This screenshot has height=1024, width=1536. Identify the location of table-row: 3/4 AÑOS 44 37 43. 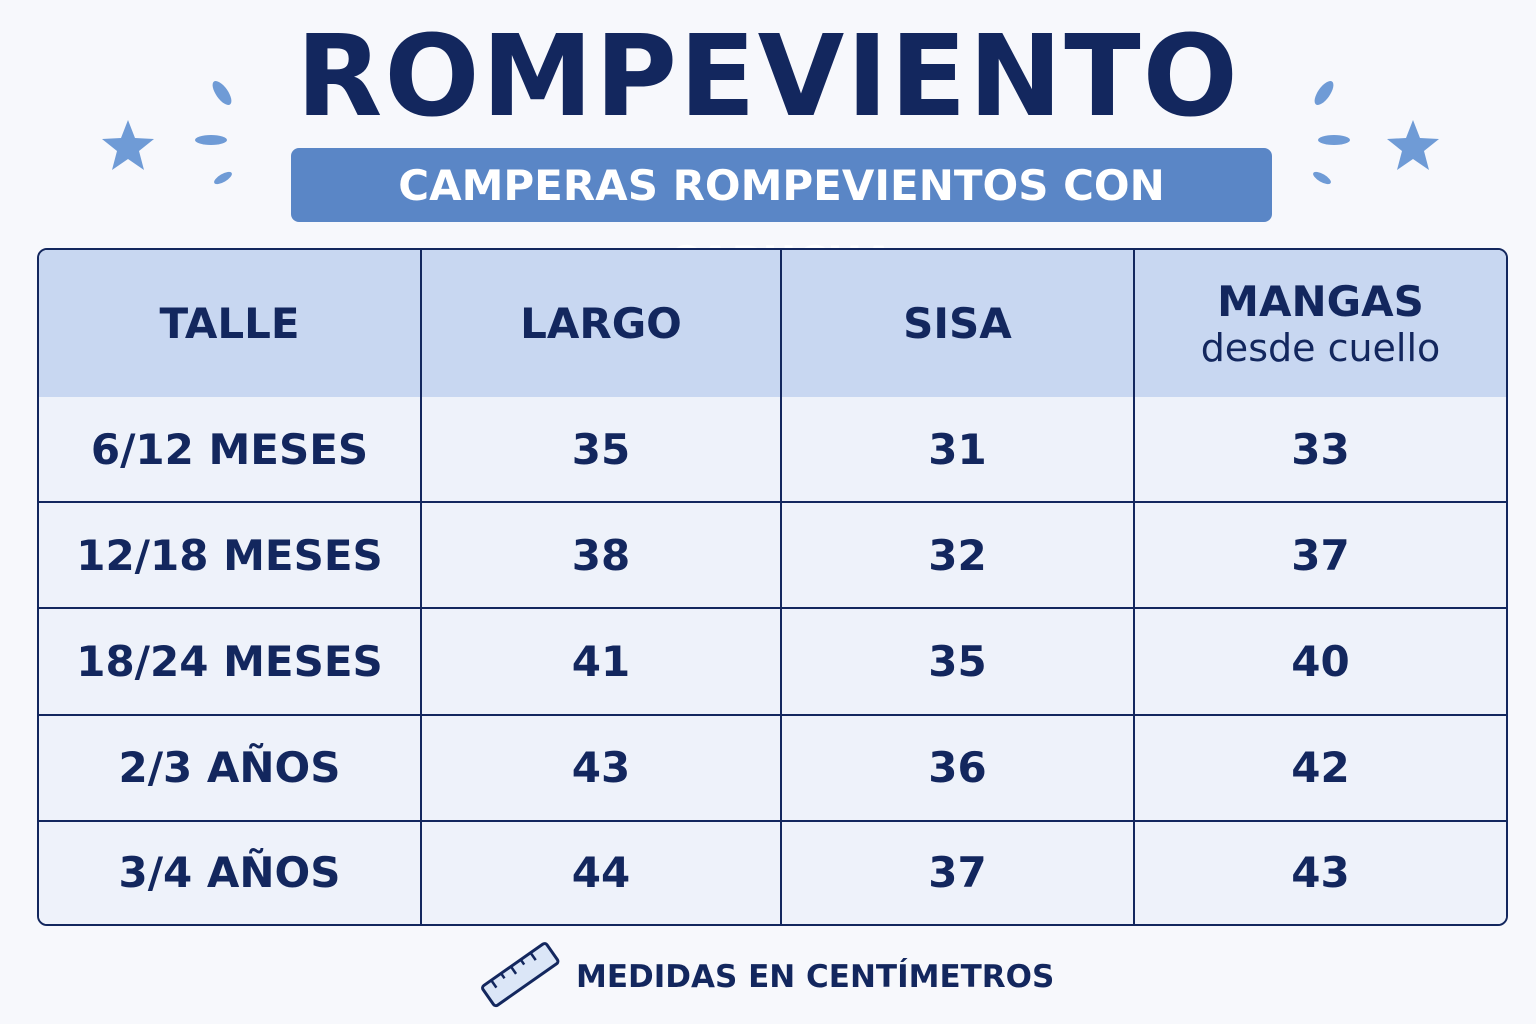
(772, 872).